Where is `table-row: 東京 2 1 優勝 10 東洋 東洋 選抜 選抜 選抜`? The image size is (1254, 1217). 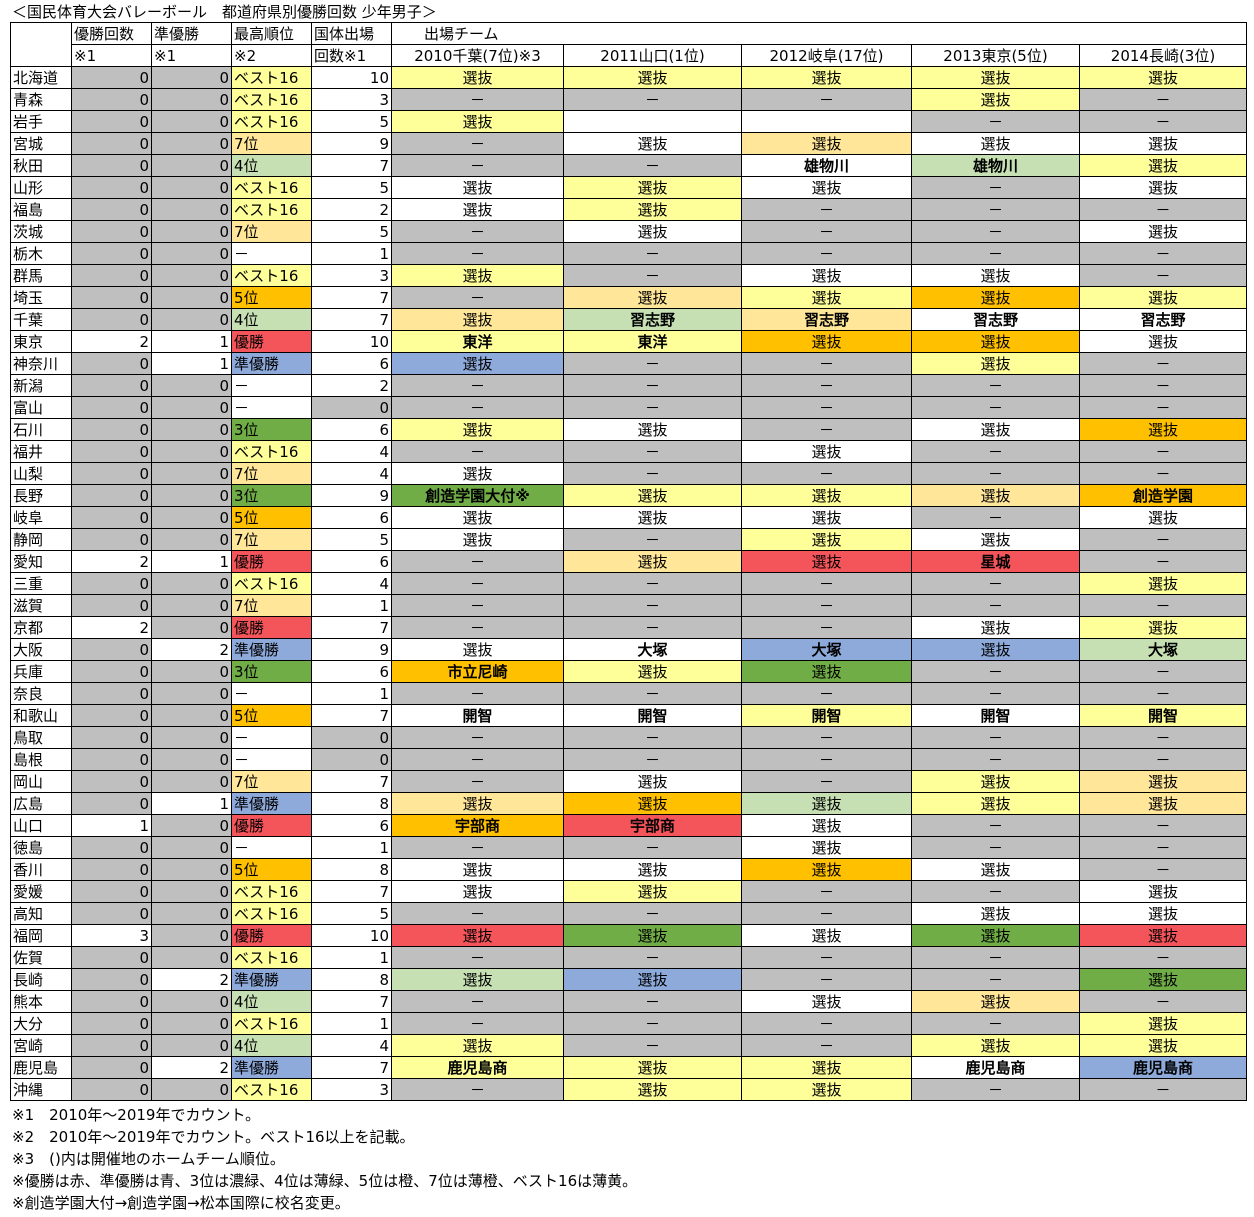
table-row: 東京 2 1 優勝 10 東洋 東洋 選抜 選抜 選抜 is located at coordinates (628, 341).